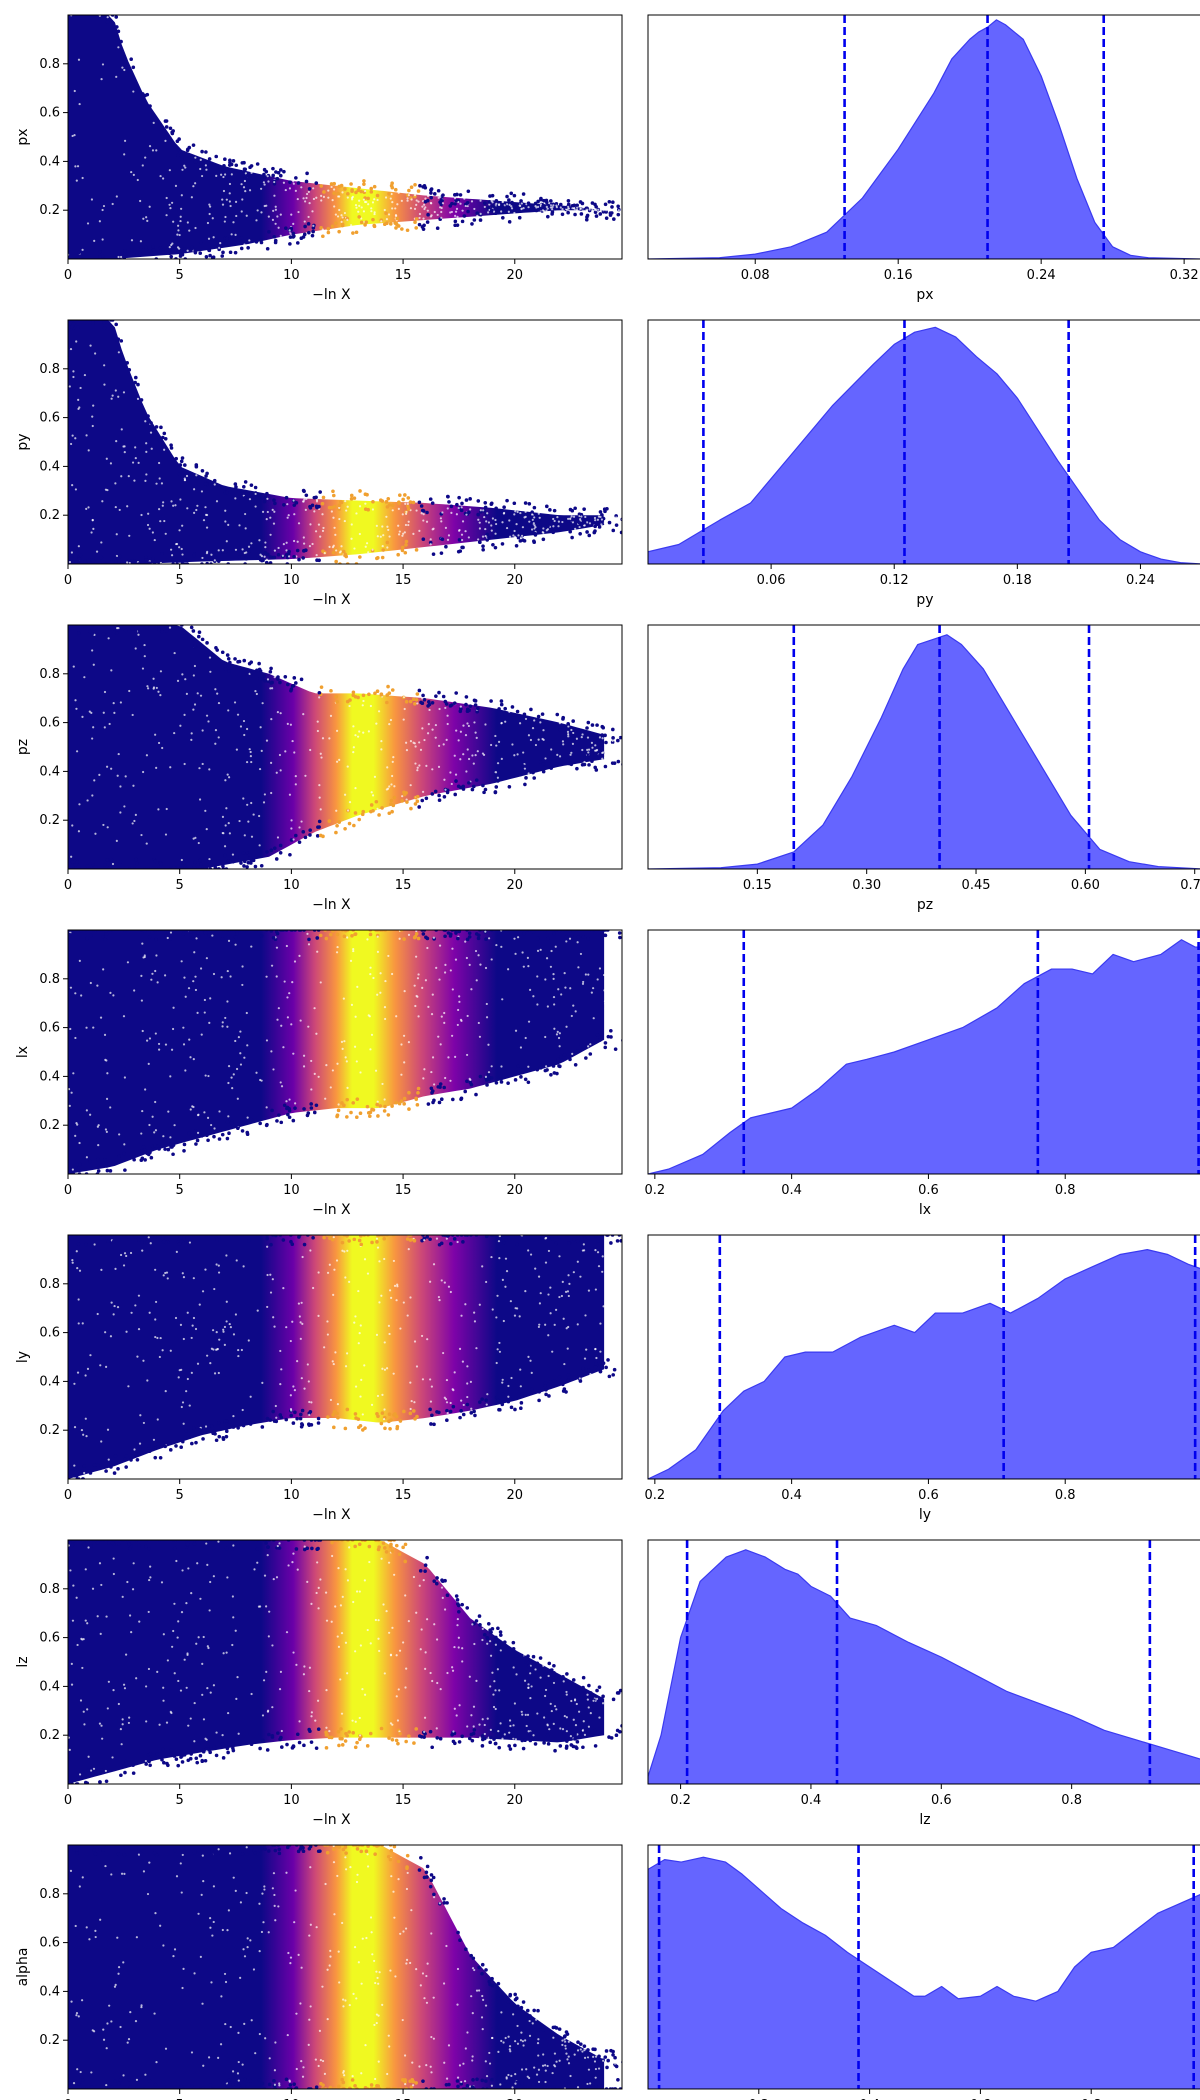 This screenshot has width=1200, height=2100. I want to click on x-tick-label: 0, so click(68, 1495).